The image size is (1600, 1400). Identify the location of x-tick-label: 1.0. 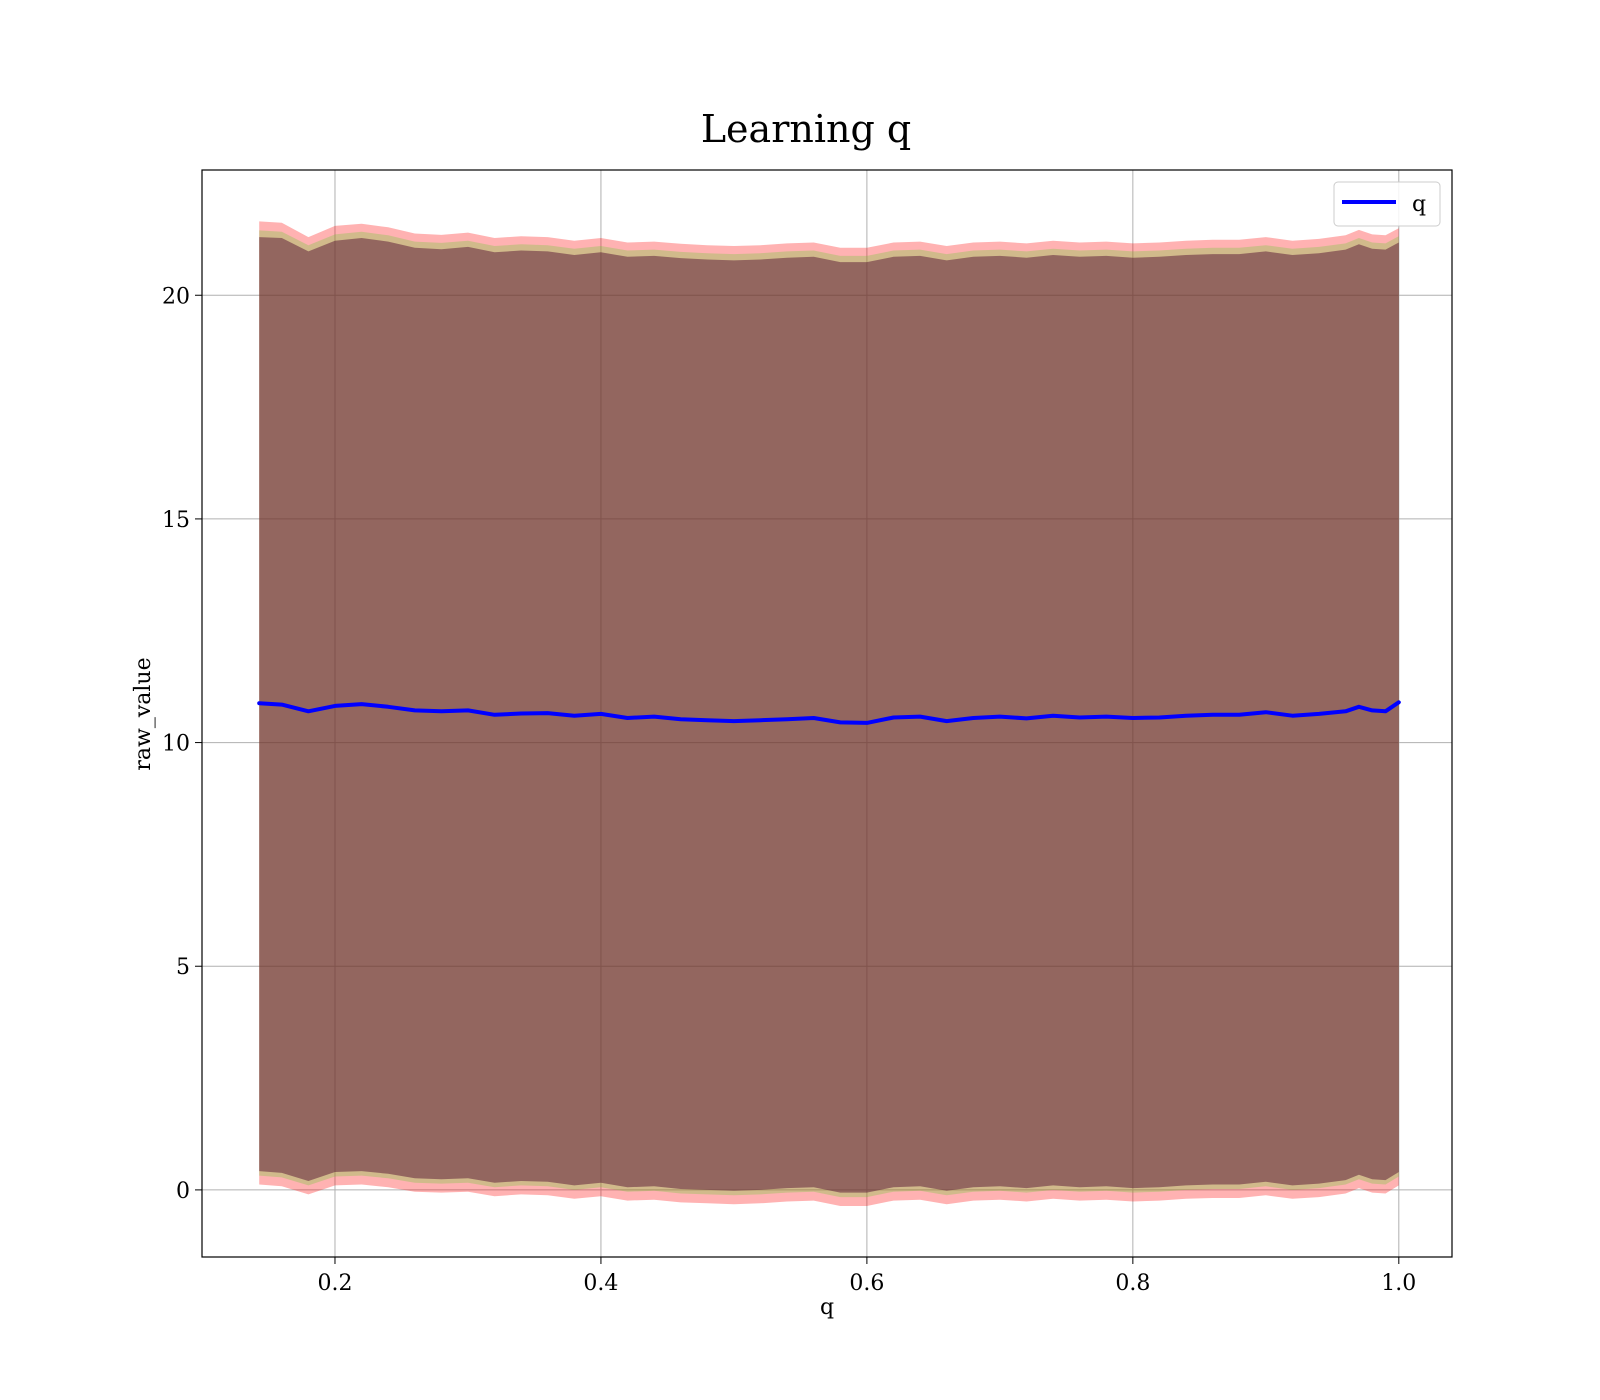
(1398, 1283).